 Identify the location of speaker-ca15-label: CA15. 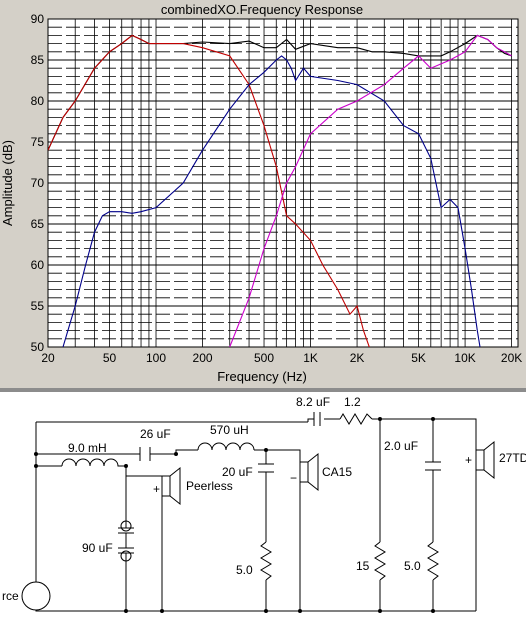
(337, 472).